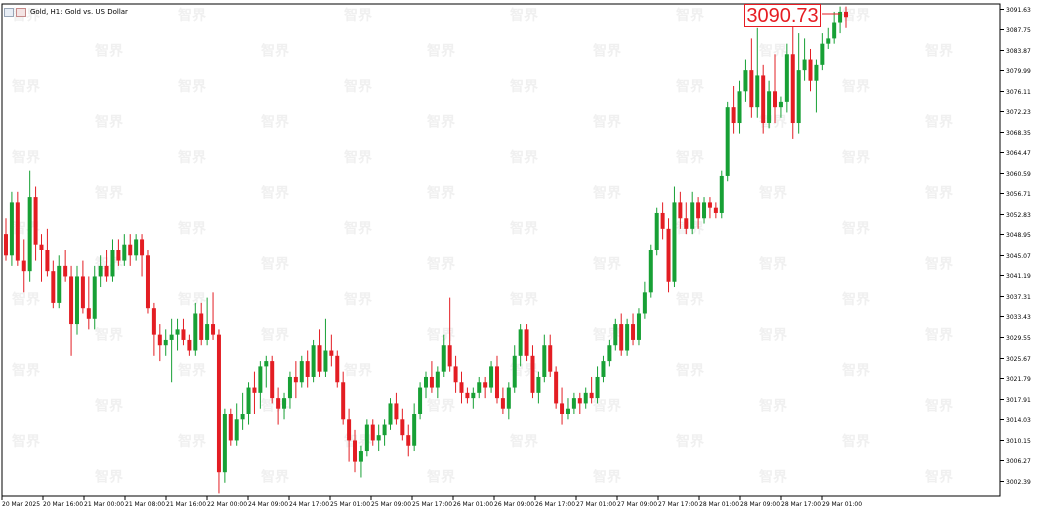  Describe the element at coordinates (186, 504) in the screenshot. I see `x-tick-label: 21 Mar 16:00` at that location.